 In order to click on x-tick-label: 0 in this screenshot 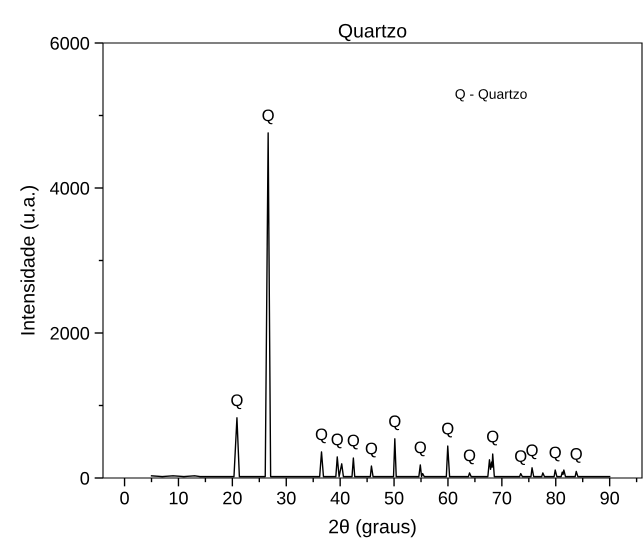, I will do `click(124, 498)`.